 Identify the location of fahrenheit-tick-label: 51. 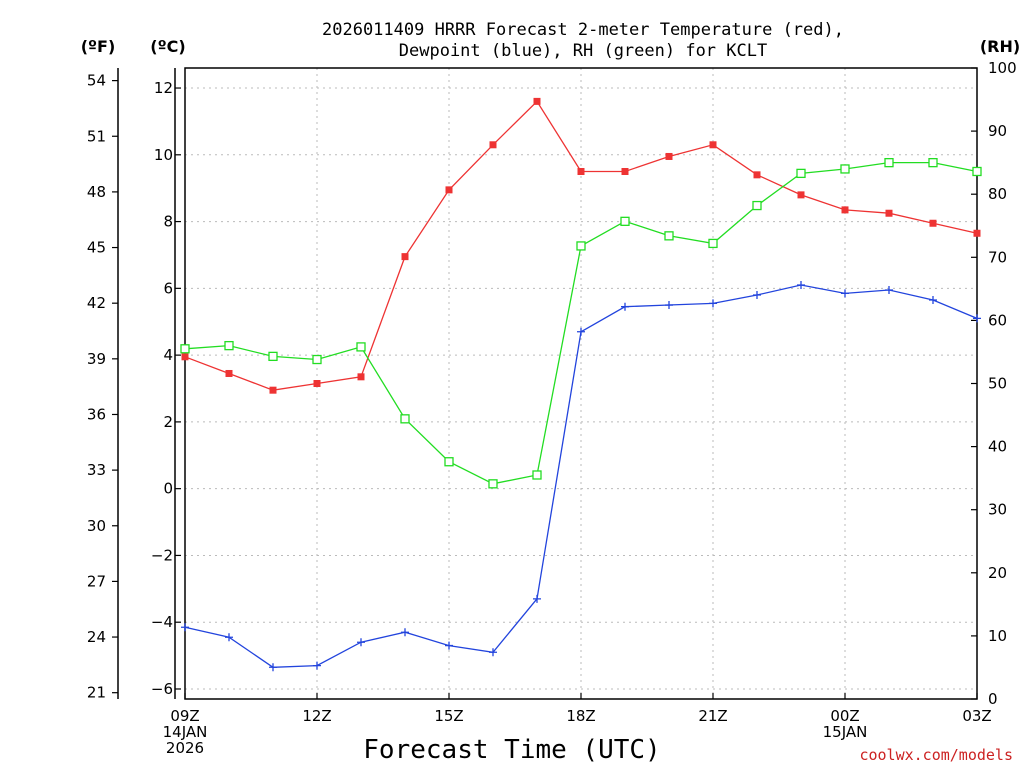
(96, 136).